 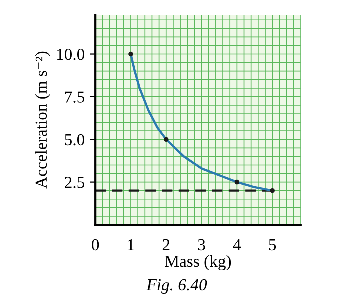 What do you see at coordinates (202, 245) in the screenshot?
I see `x-tick-label: 3` at bounding box center [202, 245].